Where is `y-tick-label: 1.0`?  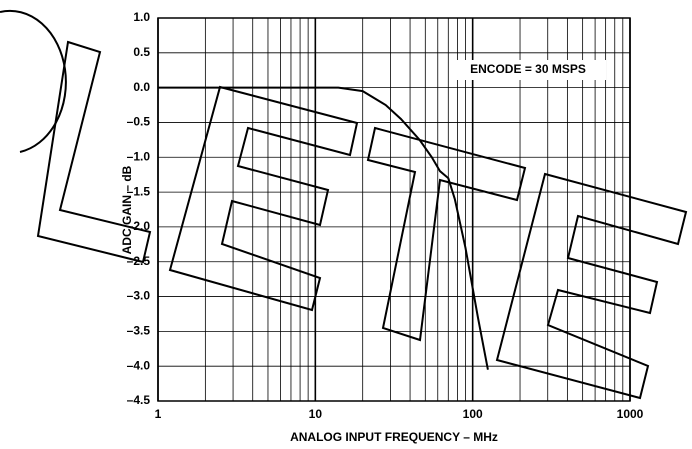 y-tick-label: 1.0 is located at coordinates (141, 17).